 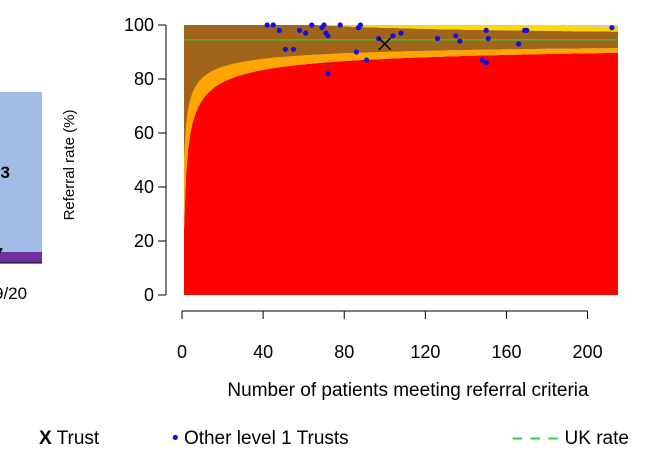 What do you see at coordinates (390, 336) in the screenshot?
I see `x-axis: 0 40 80 120 160 200` at bounding box center [390, 336].